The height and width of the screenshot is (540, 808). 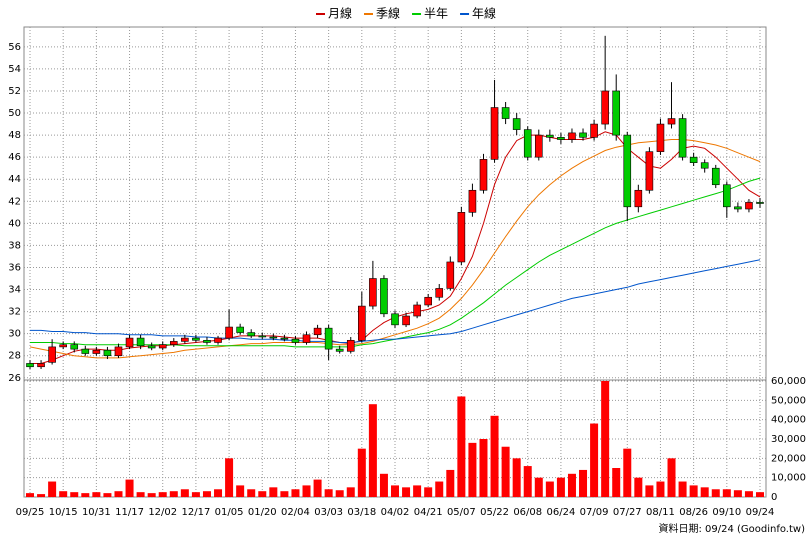 I want to click on y-tick-label: 28, so click(x=14, y=356).